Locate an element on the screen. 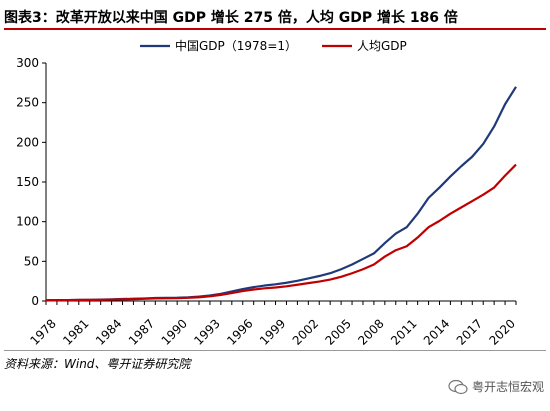  title-divider is located at coordinates (275, 29).